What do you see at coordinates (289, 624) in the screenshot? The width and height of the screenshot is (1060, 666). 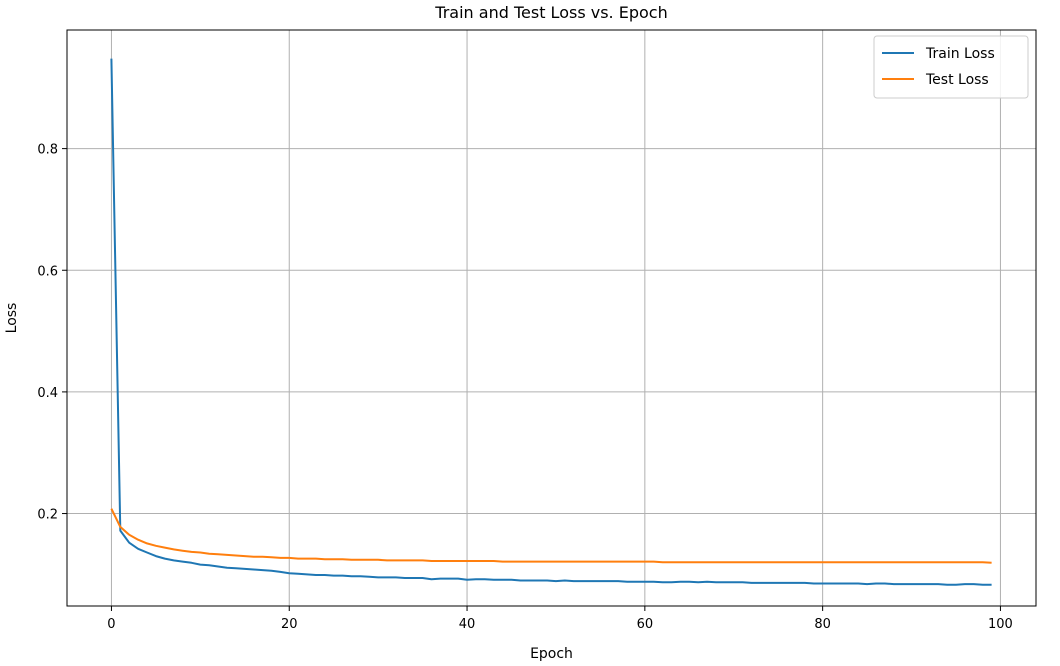 I see `x-tick-label: 20` at bounding box center [289, 624].